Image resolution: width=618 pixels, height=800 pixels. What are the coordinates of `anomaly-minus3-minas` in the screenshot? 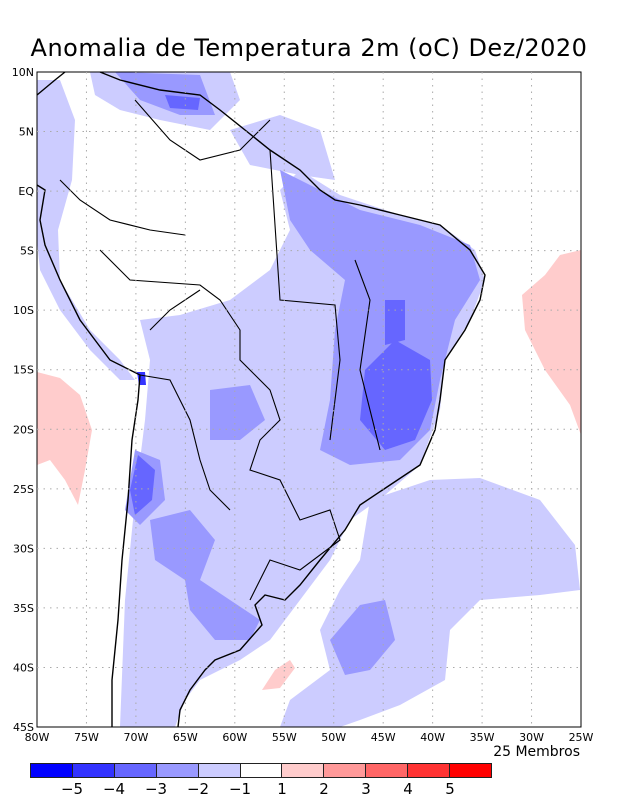 It's located at (396, 395).